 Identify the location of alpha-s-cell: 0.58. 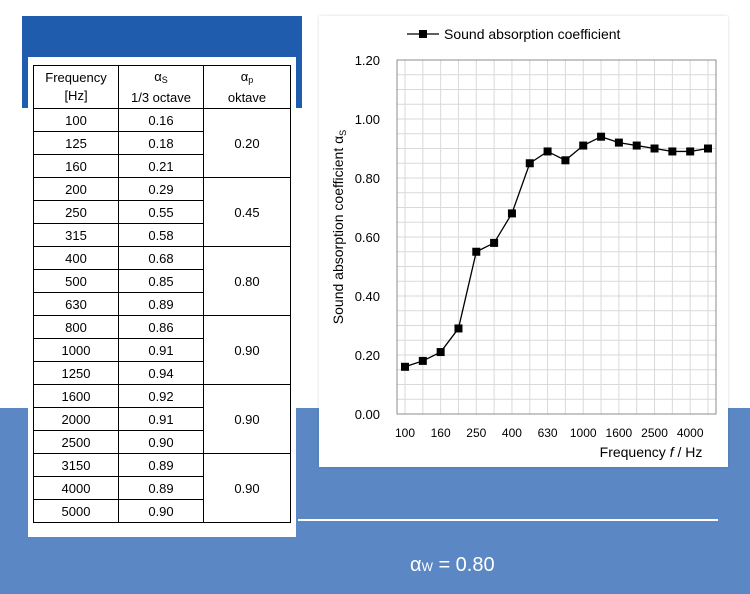
(161, 235).